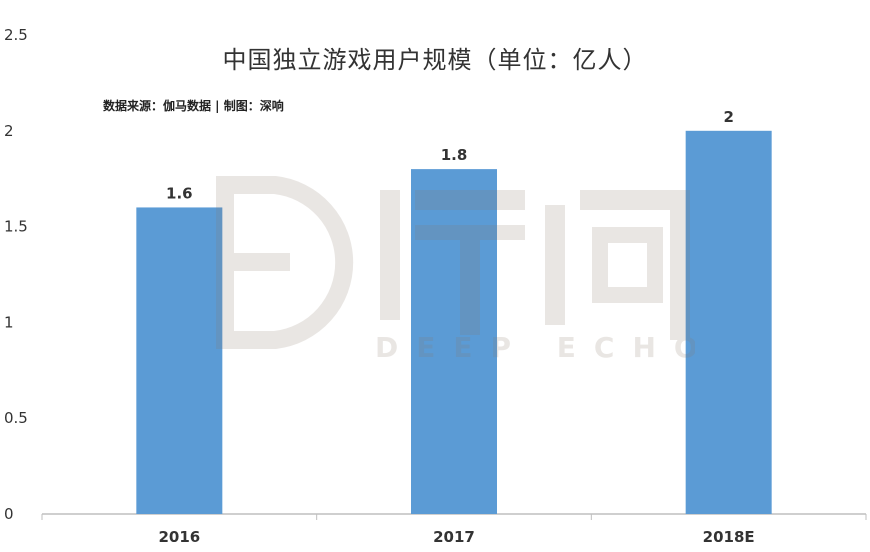  Describe the element at coordinates (9, 322) in the screenshot. I see `y-tick-label: 1` at that location.